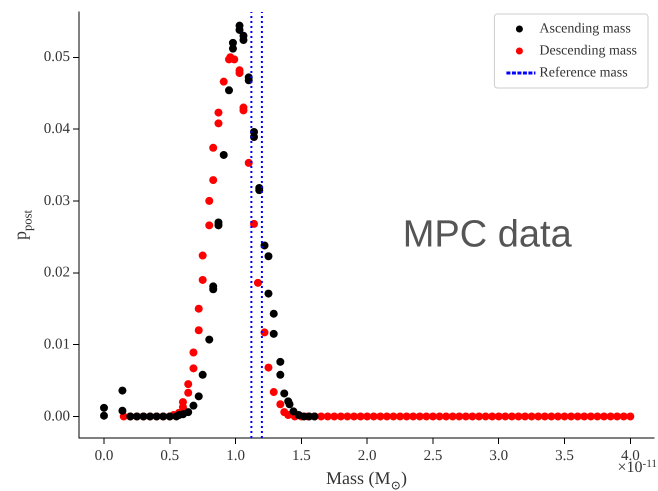 This screenshot has width=658, height=491. What do you see at coordinates (57, 344) in the screenshot?
I see `y-tick-label: 0.01` at bounding box center [57, 344].